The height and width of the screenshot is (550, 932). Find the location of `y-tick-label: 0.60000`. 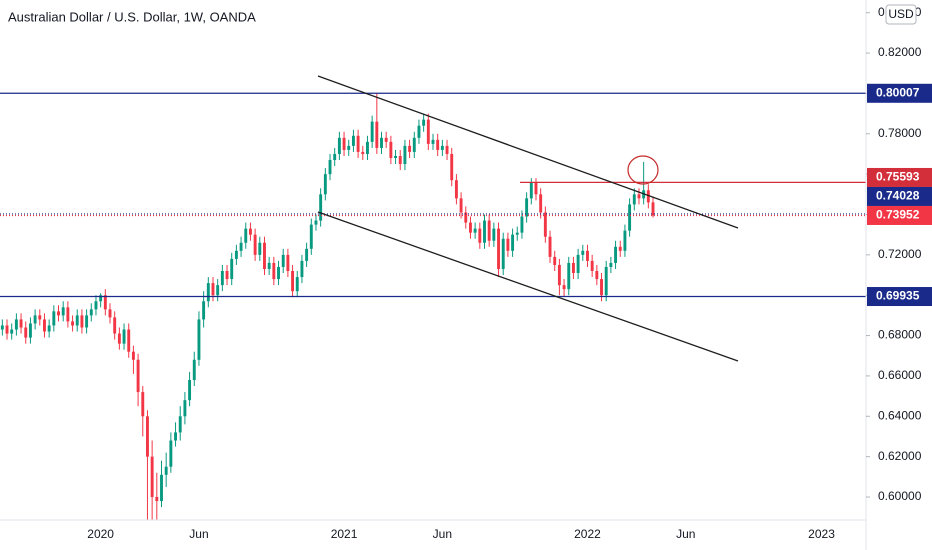

y-tick-label: 0.60000 is located at coordinates (900, 496).